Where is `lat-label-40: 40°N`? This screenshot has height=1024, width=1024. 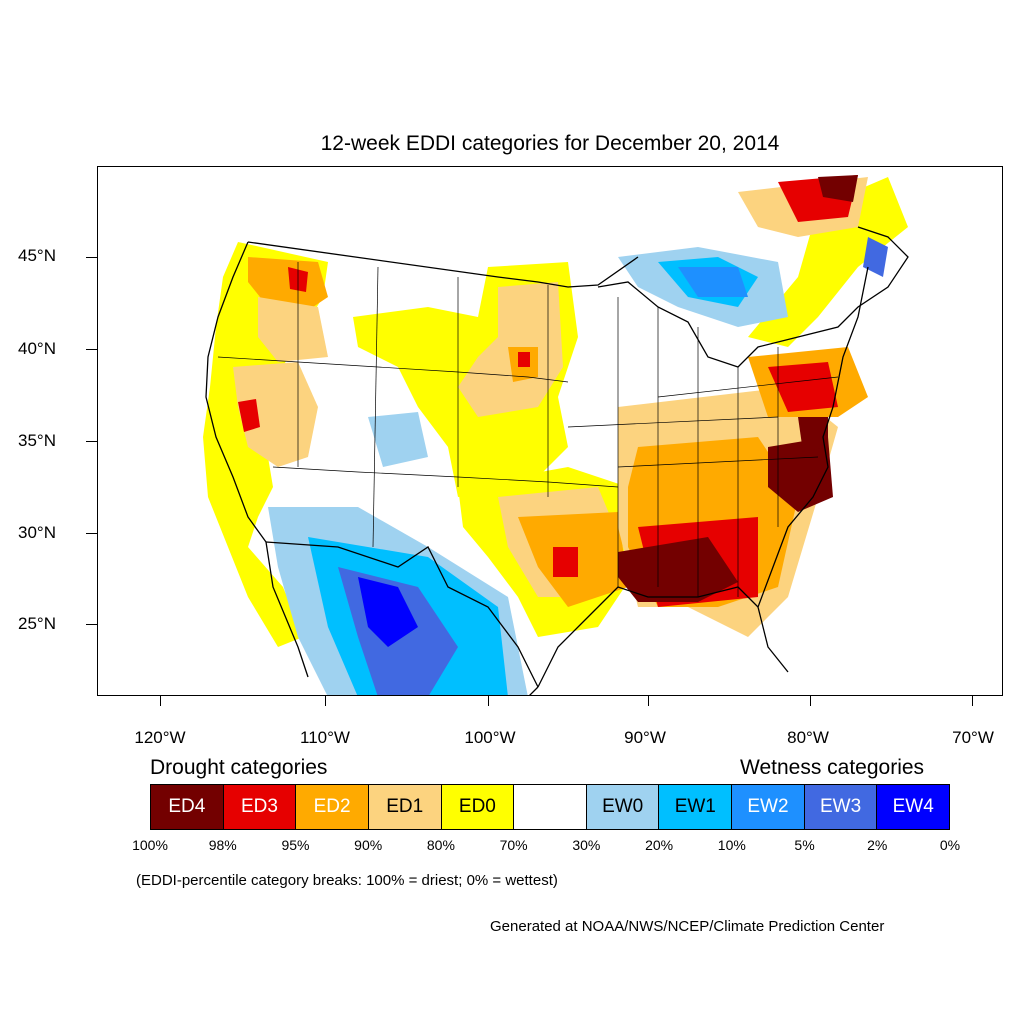
lat-label-40: 40°N is located at coordinates (37, 348).